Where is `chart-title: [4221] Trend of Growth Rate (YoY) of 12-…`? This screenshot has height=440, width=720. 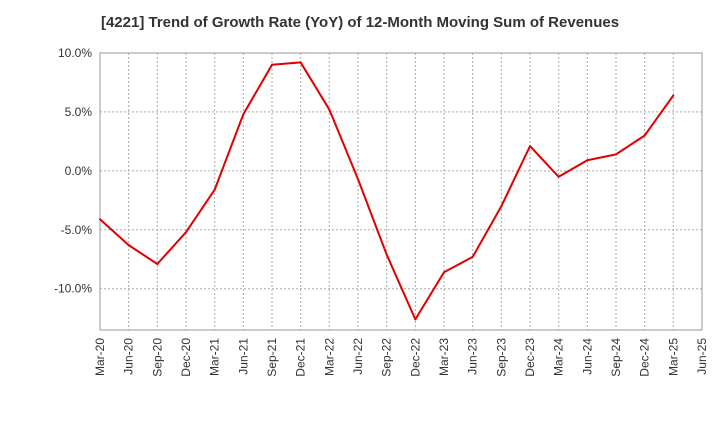 chart-title: [4221] Trend of Growth Rate (YoY) of 12-… is located at coordinates (360, 22).